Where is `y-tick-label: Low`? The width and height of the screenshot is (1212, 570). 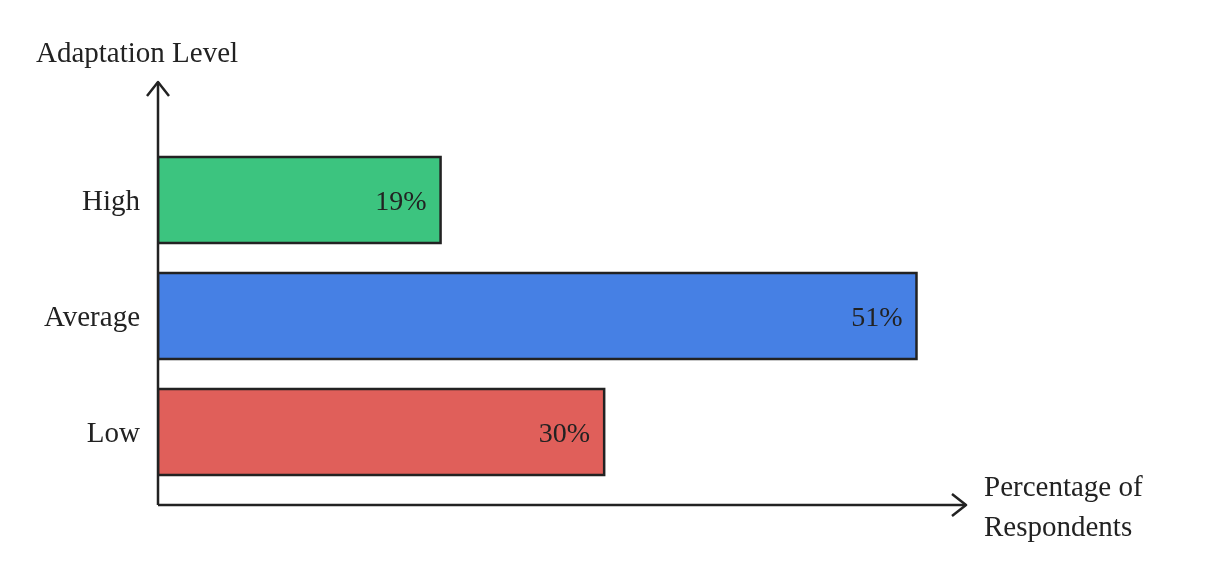
y-tick-label: Low is located at coordinates (113, 432).